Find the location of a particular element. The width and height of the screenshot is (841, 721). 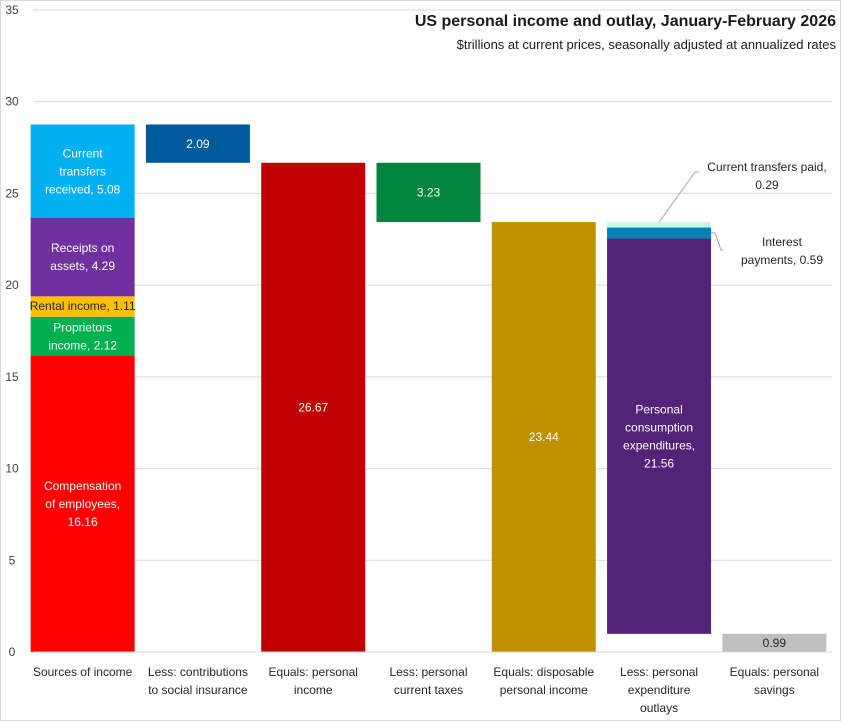

data-label: Proprietors income, 2.12 is located at coordinates (82, 336).